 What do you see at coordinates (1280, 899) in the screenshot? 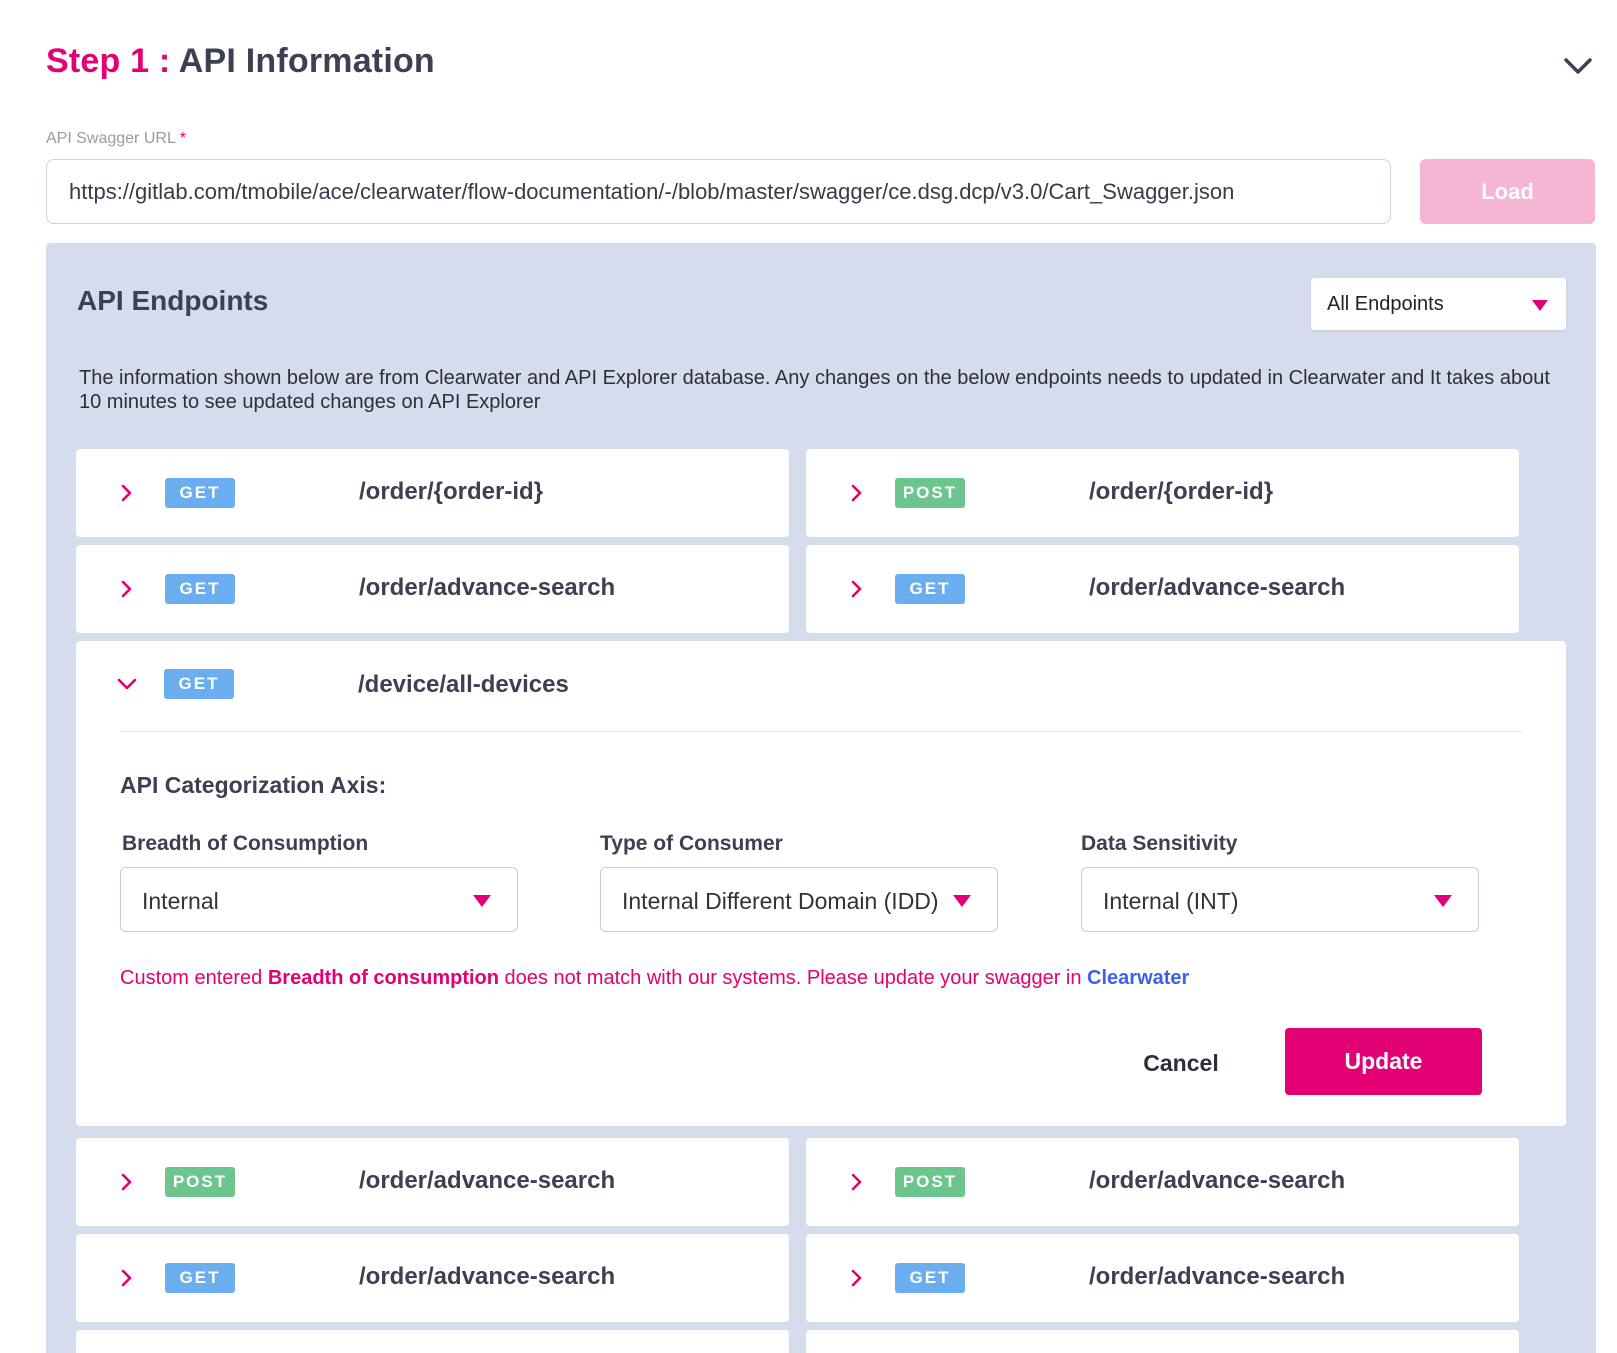
I see `data-sensitivity-select: Internal (INT)` at bounding box center [1280, 899].